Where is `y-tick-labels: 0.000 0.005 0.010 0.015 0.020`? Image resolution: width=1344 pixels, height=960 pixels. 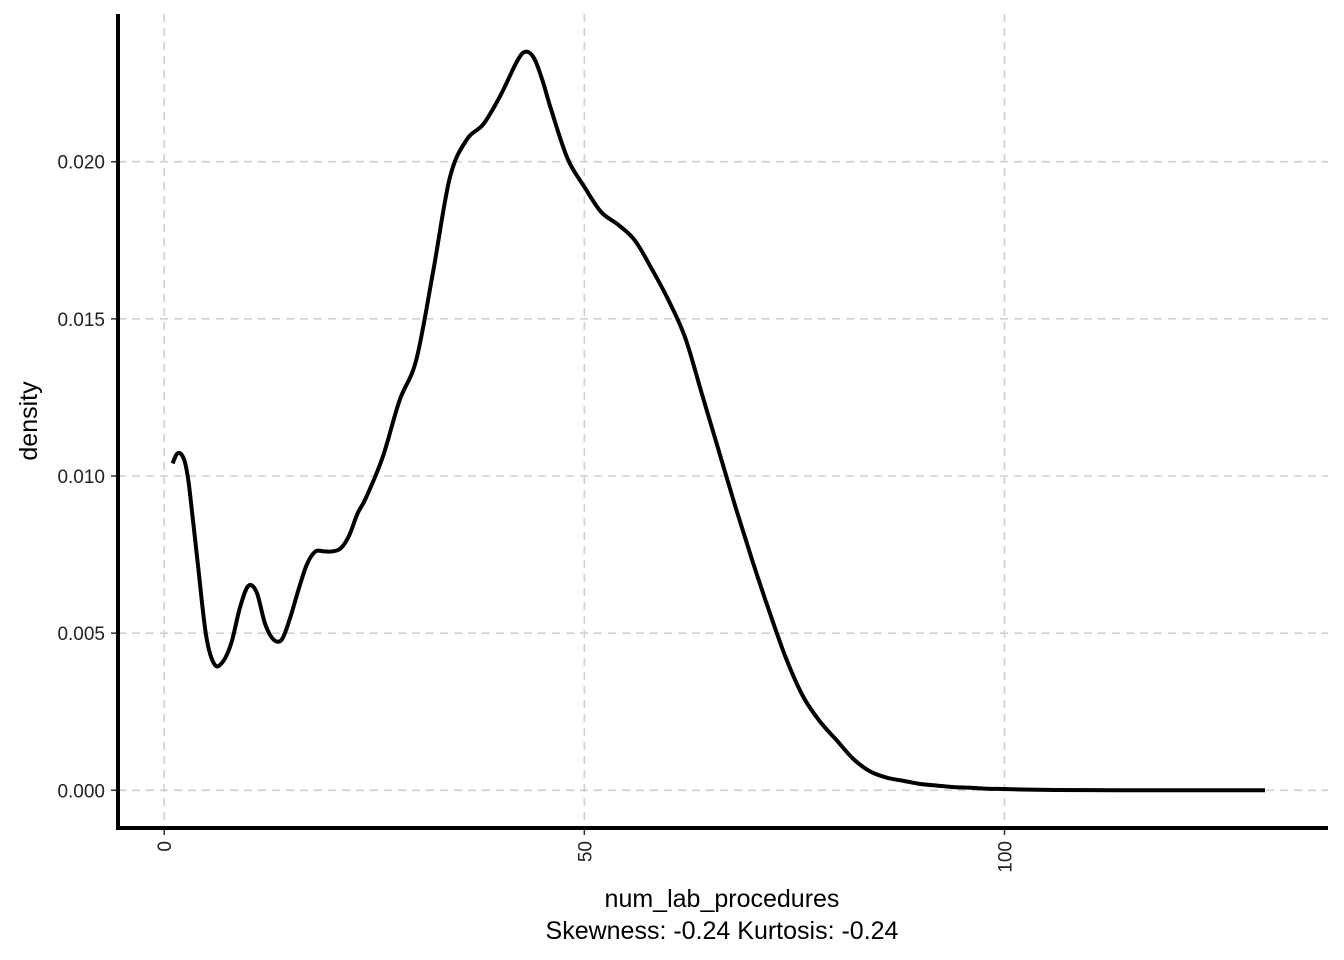 y-tick-labels: 0.000 0.005 0.010 0.015 0.020 is located at coordinates (81, 478).